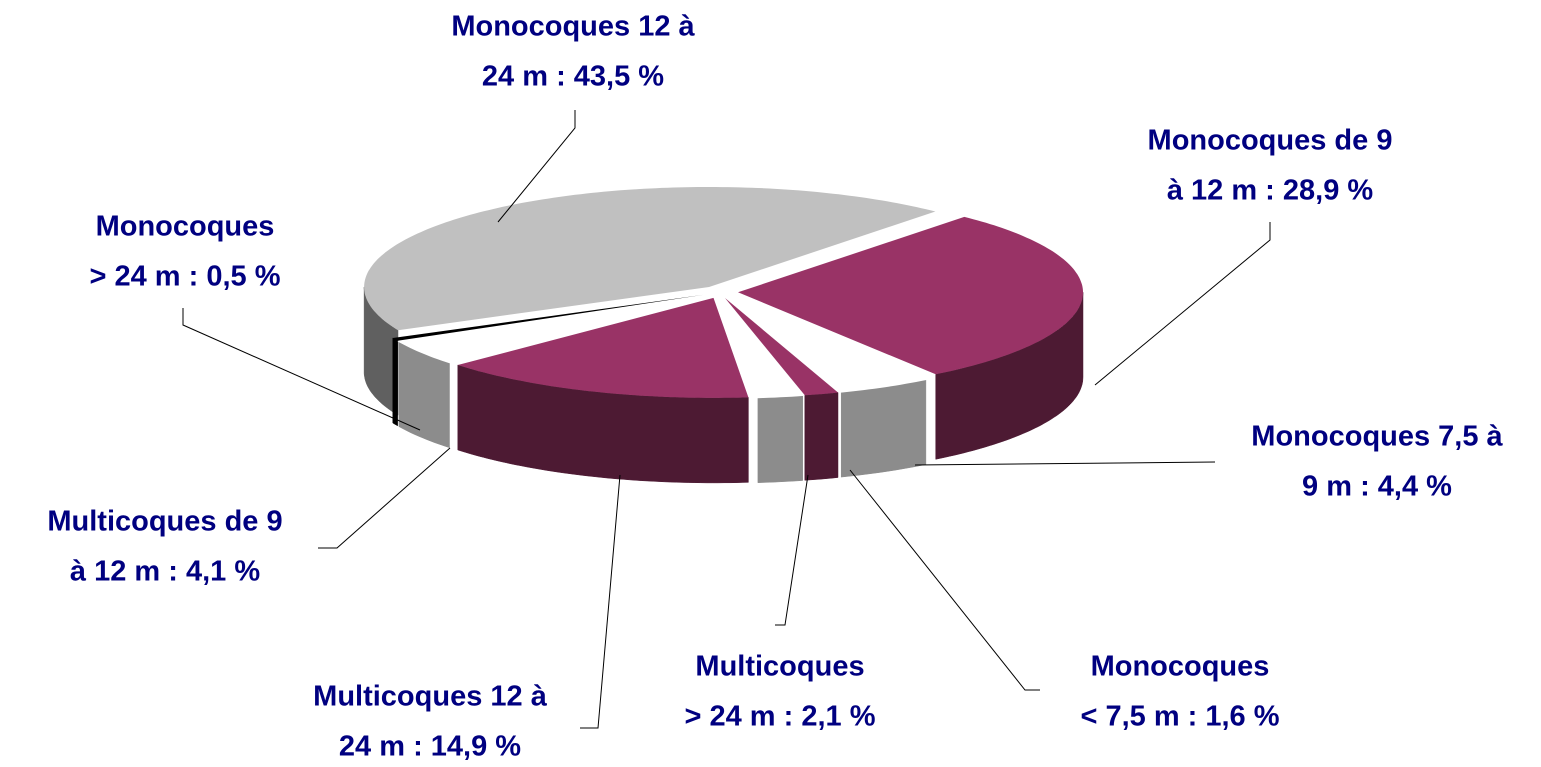  Describe the element at coordinates (1179, 717) in the screenshot. I see `slice-label: < 7,5 m : 1,6 %` at that location.